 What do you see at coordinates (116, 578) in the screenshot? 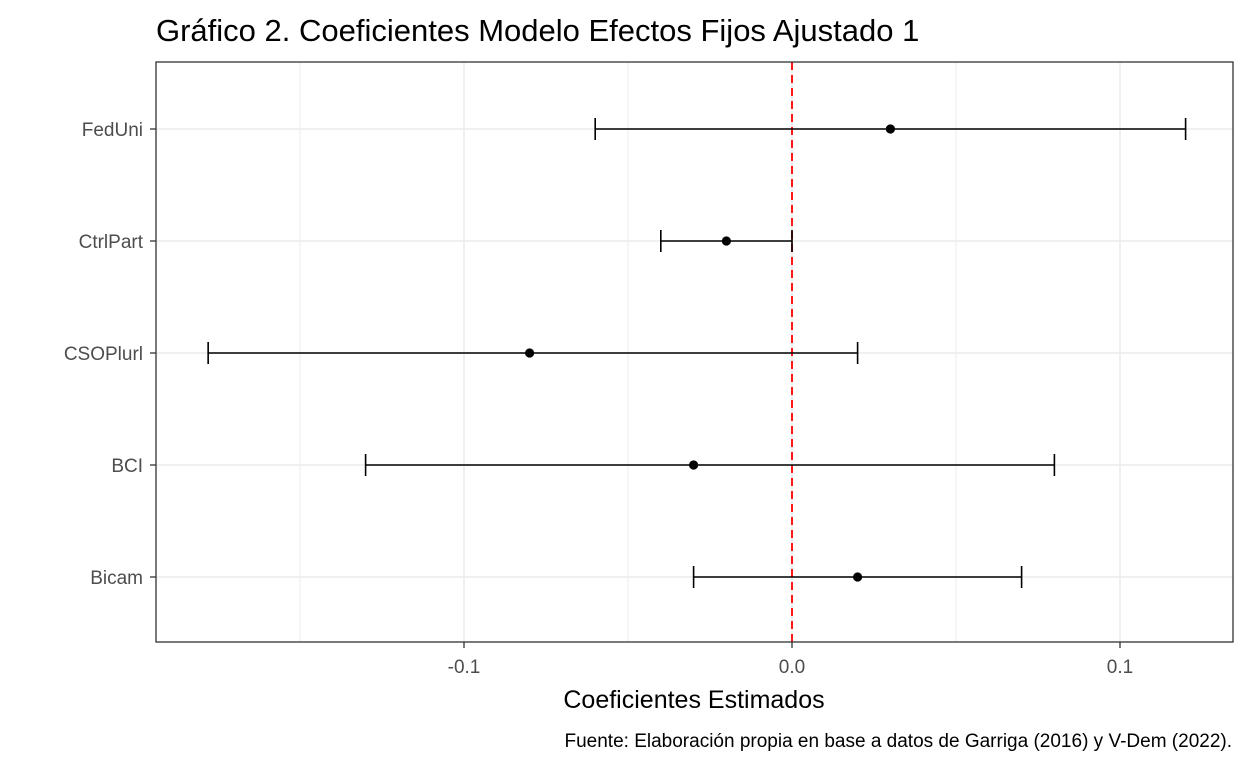
I see `y-tick-label: Bicam` at bounding box center [116, 578].